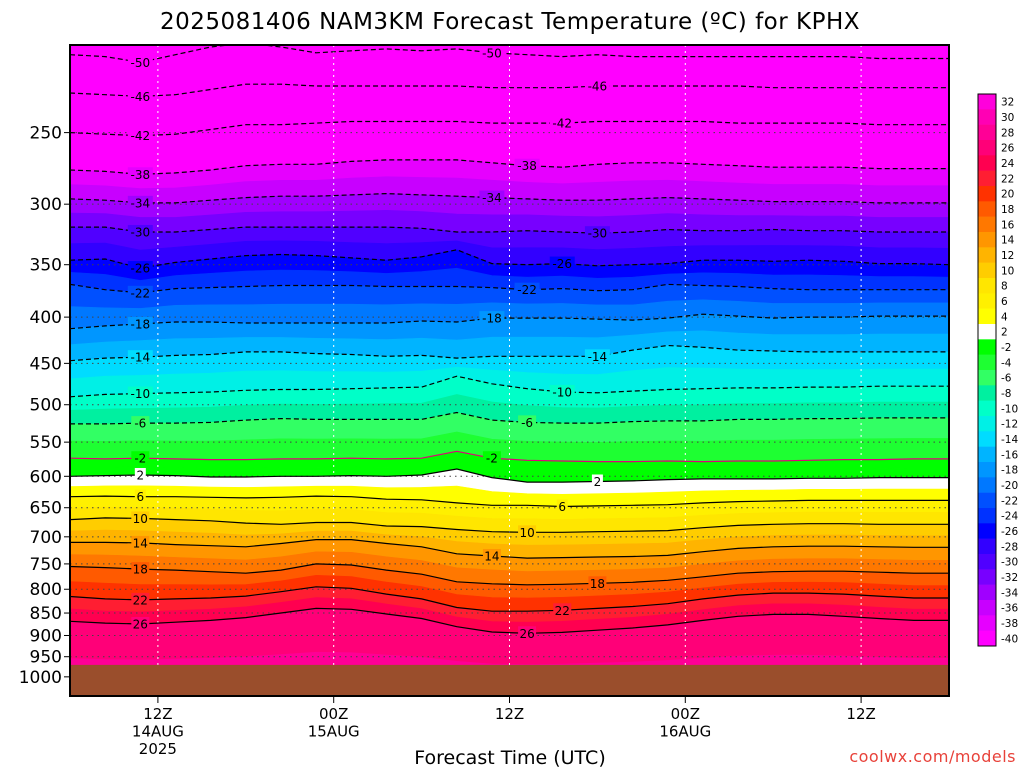  What do you see at coordinates (1009, 532) in the screenshot?
I see `colorbar-label: -26` at bounding box center [1009, 532].